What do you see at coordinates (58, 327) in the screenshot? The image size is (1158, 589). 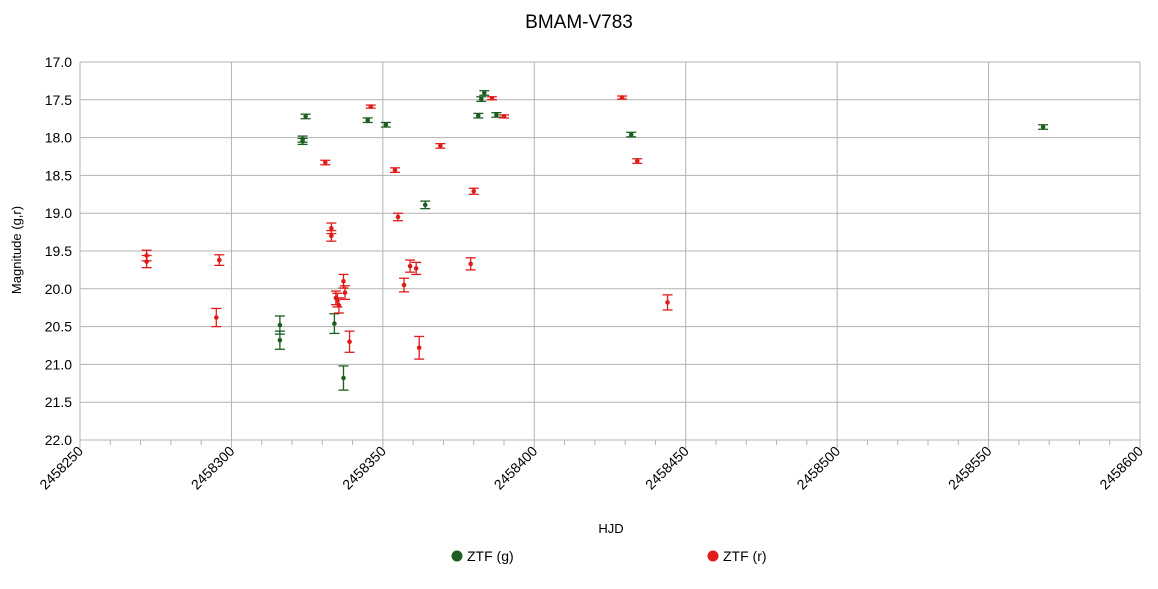 I see `y-tick-label: 20.5` at bounding box center [58, 327].